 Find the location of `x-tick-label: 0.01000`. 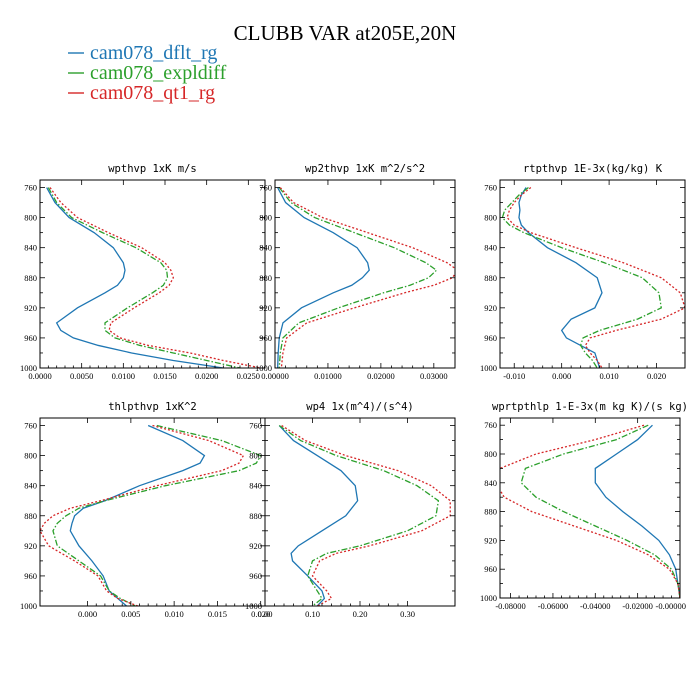

x-tick-label: 0.01000 is located at coordinates (328, 376).